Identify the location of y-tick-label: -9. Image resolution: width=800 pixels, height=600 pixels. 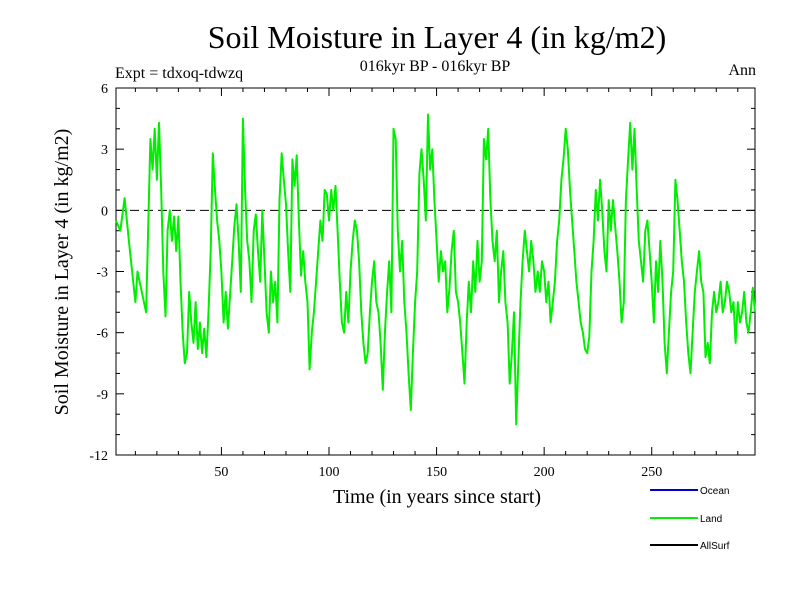
(102, 395).